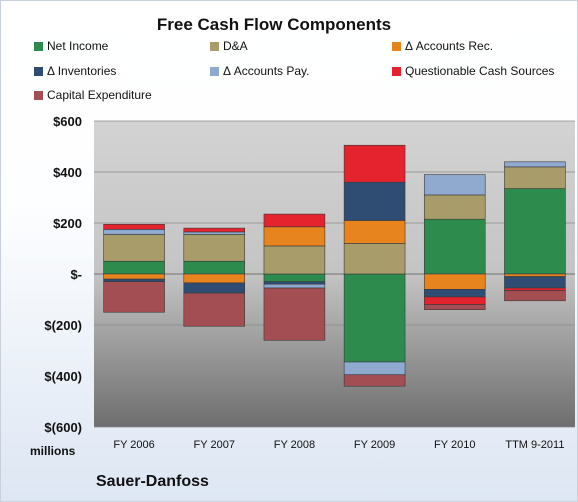  Describe the element at coordinates (274, 24) in the screenshot. I see `chart-title: Free Cash Flow Components` at that location.